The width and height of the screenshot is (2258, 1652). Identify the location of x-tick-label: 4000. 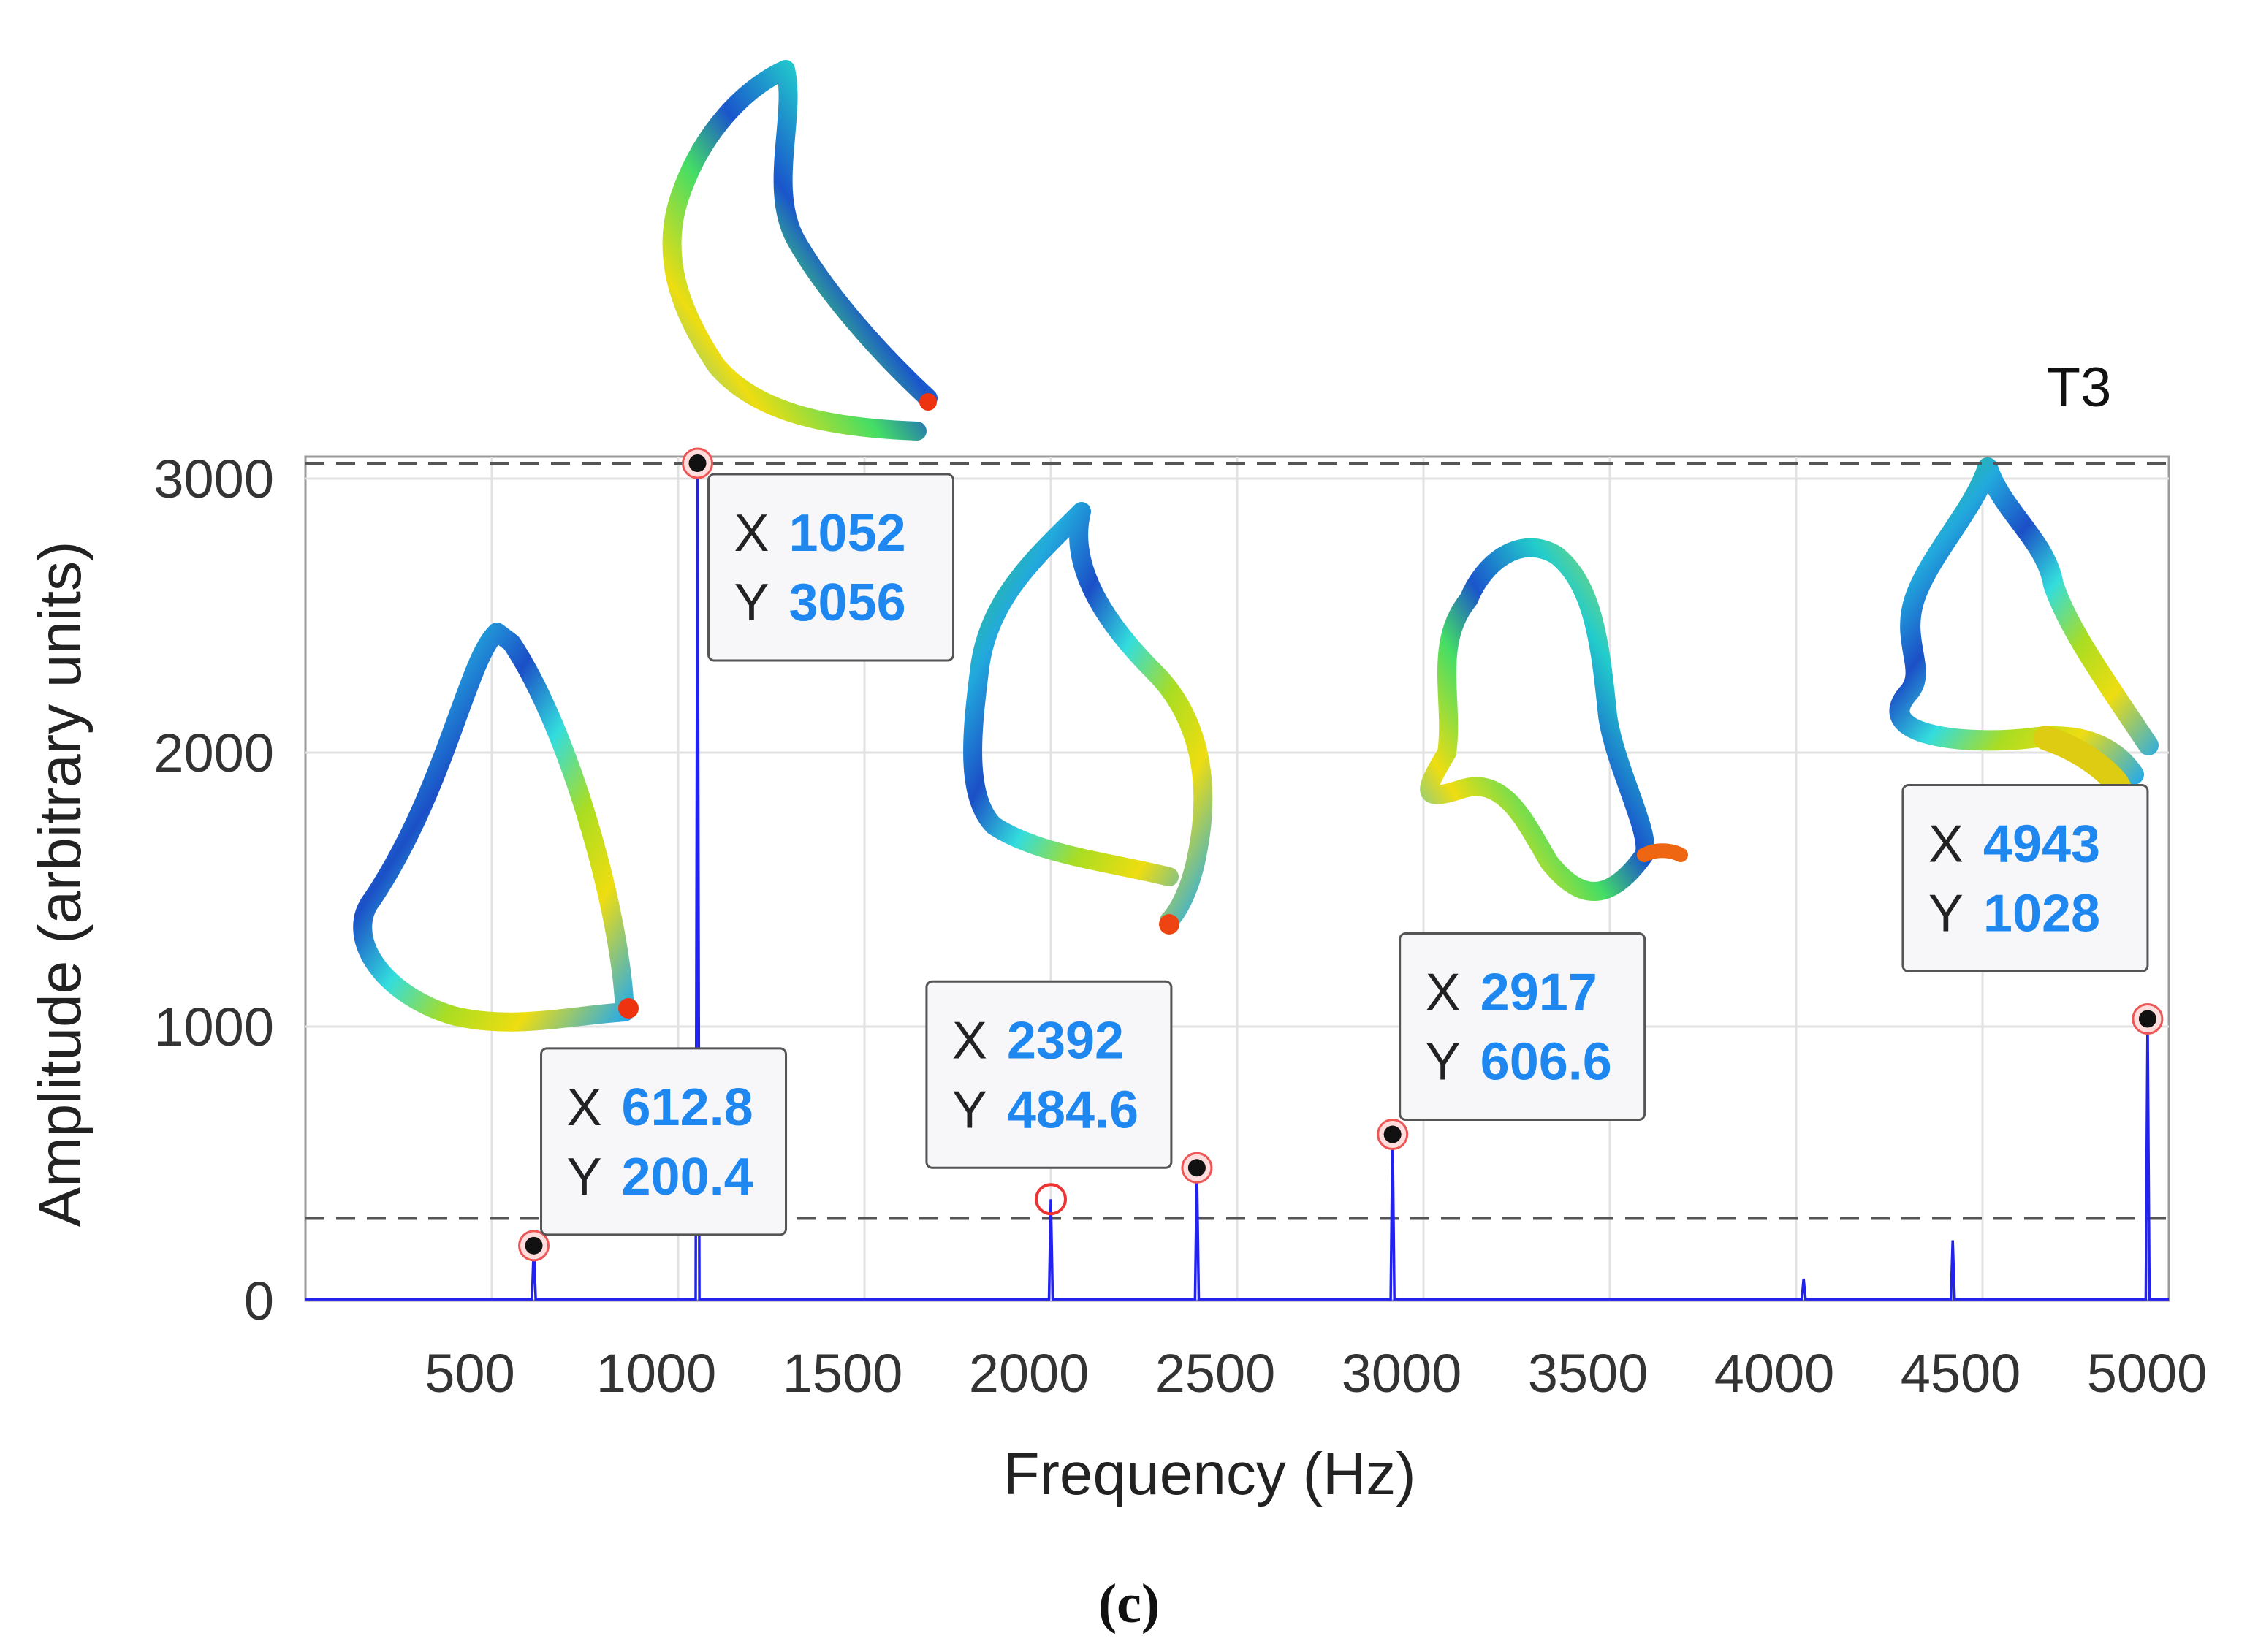
(1774, 1373).